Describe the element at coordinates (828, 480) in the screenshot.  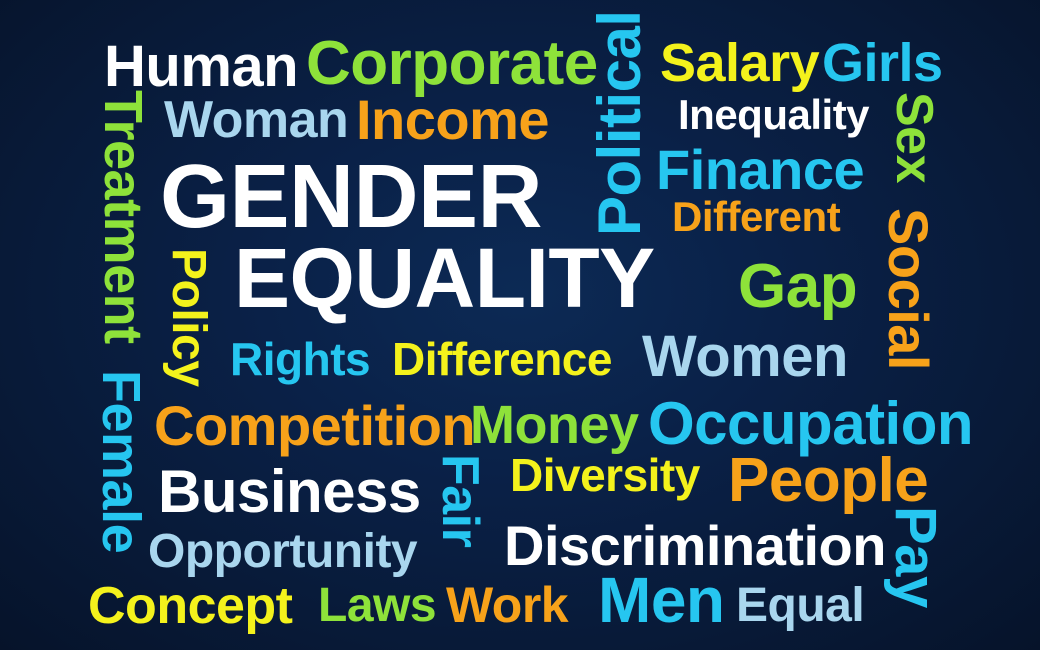
I see `word-people: People` at that location.